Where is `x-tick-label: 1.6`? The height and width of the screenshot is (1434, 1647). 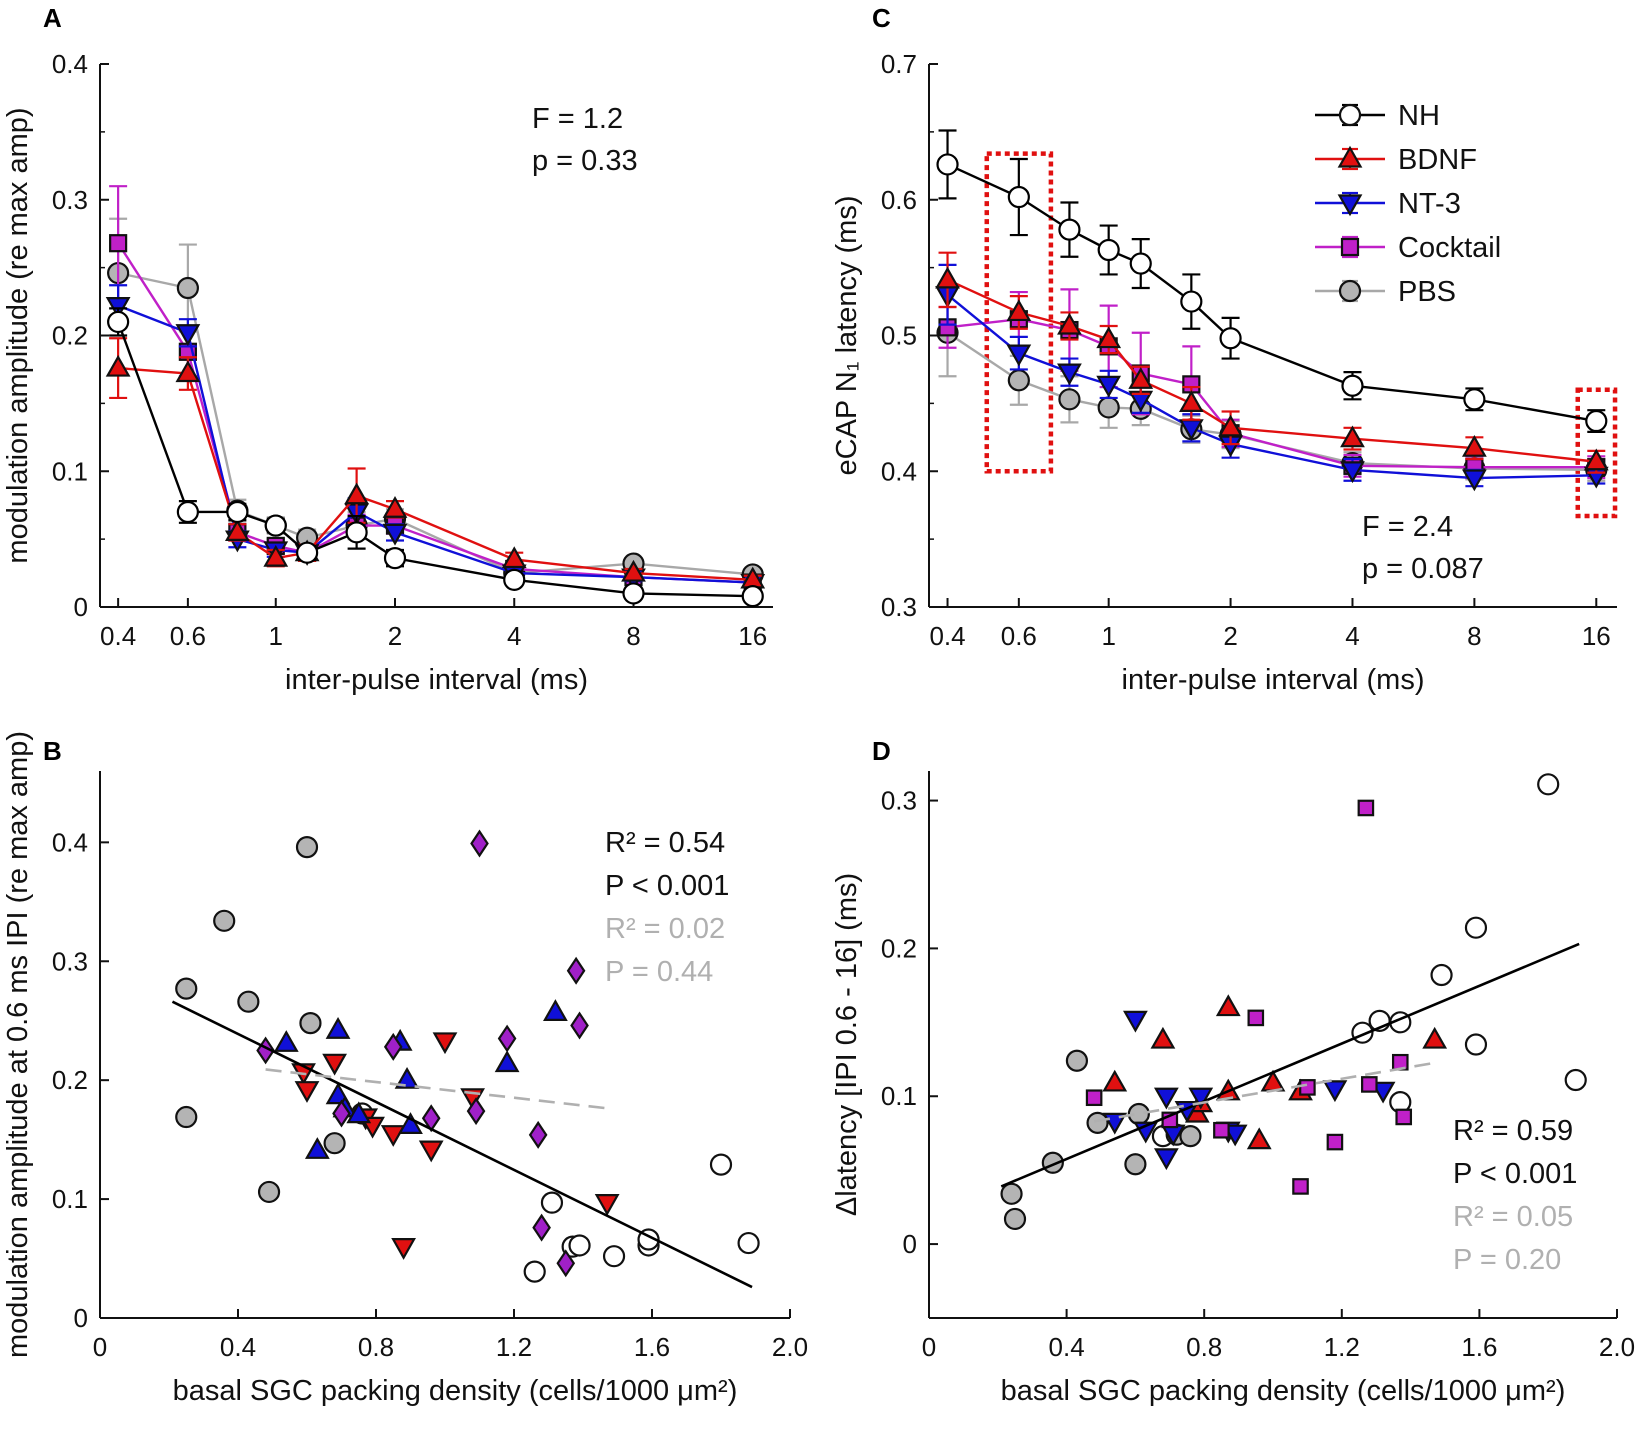
x-tick-label: 1.6 is located at coordinates (1479, 1347).